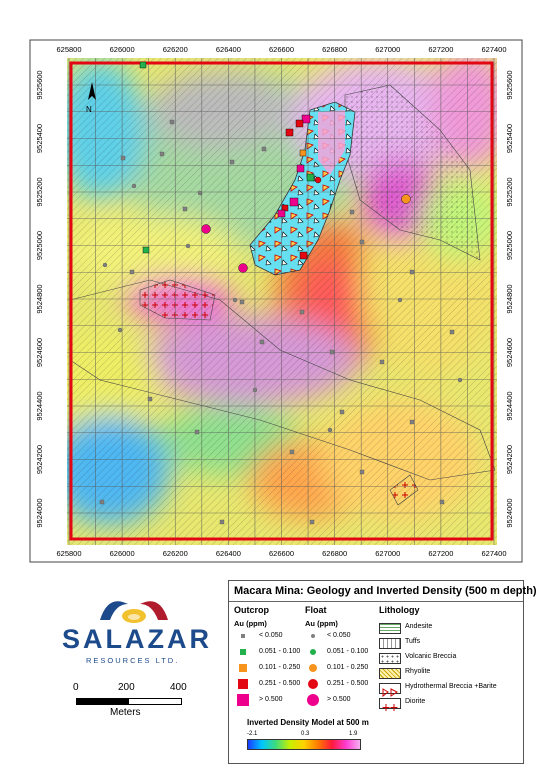 This screenshot has height=778, width=550. What do you see at coordinates (334, 553) in the screenshot?
I see `x-tick-label-bottom: 626800` at bounding box center [334, 553].